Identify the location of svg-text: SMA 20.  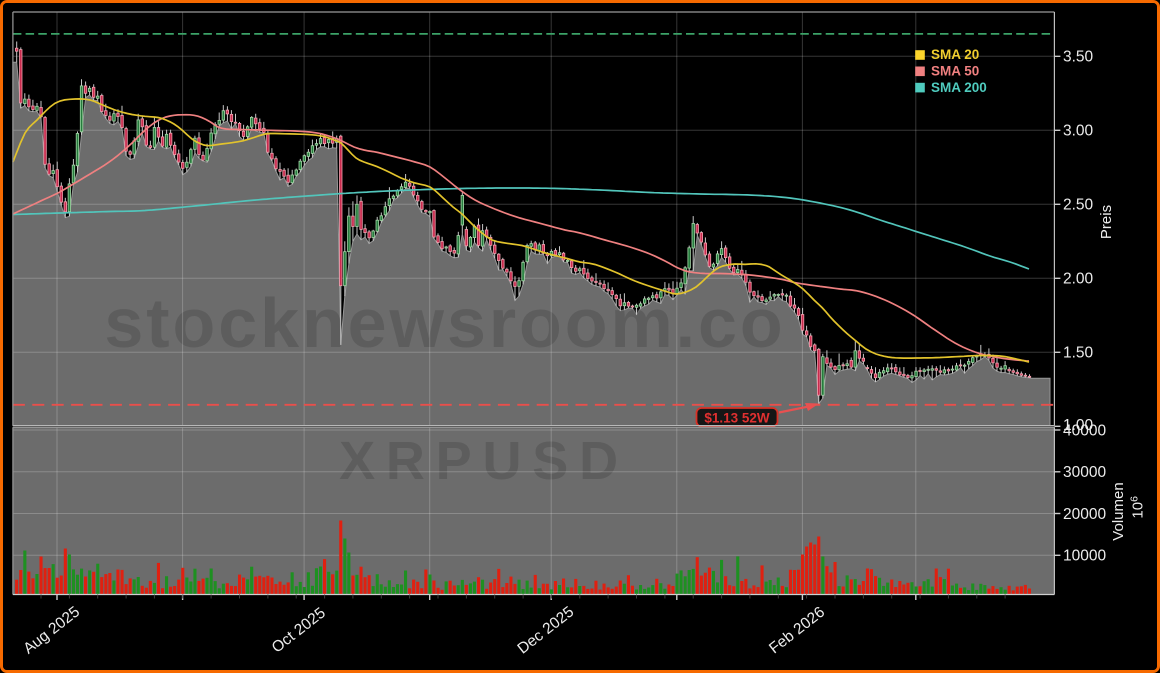
(955, 54).